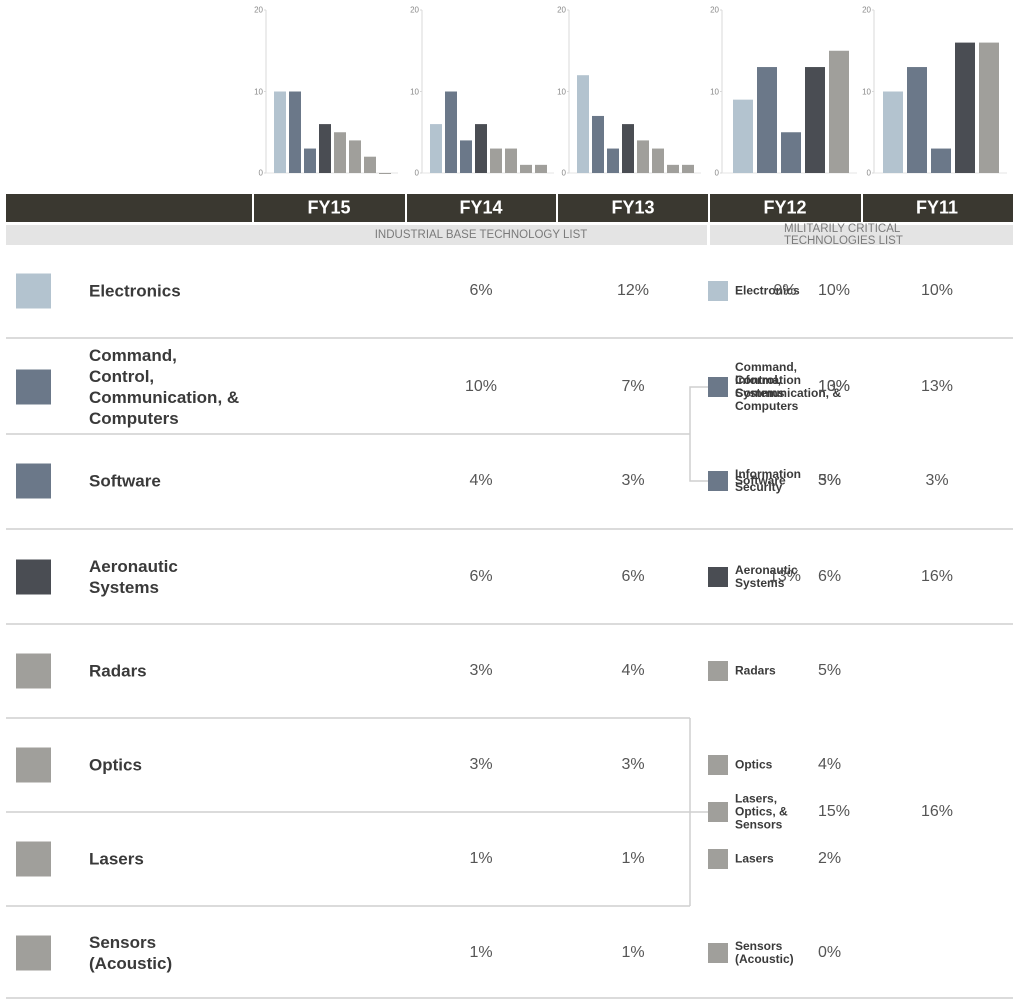  What do you see at coordinates (785, 207) in the screenshot?
I see `column-title: FY12` at bounding box center [785, 207].